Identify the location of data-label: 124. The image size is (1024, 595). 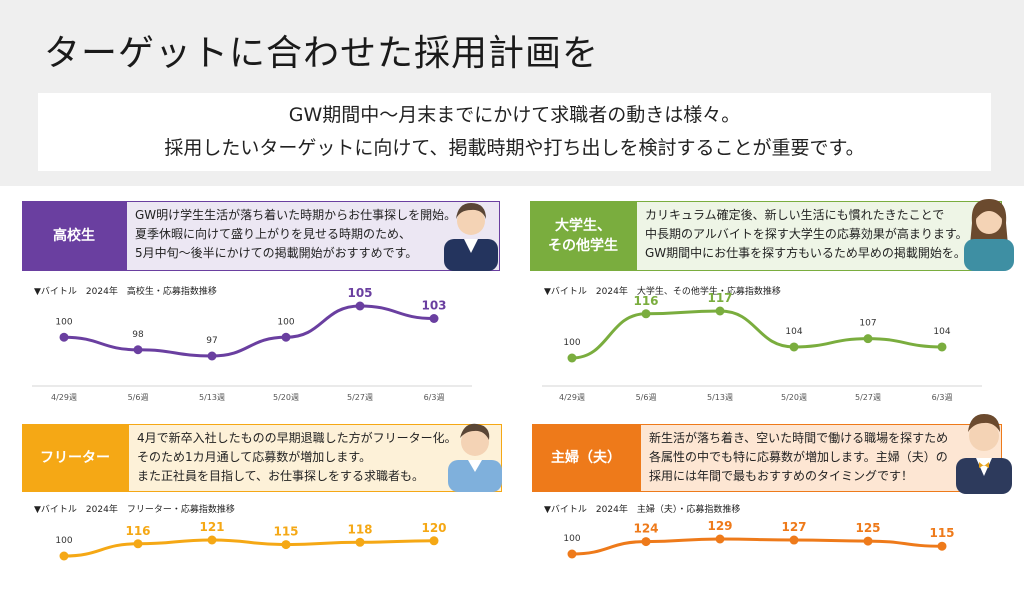
(645, 529).